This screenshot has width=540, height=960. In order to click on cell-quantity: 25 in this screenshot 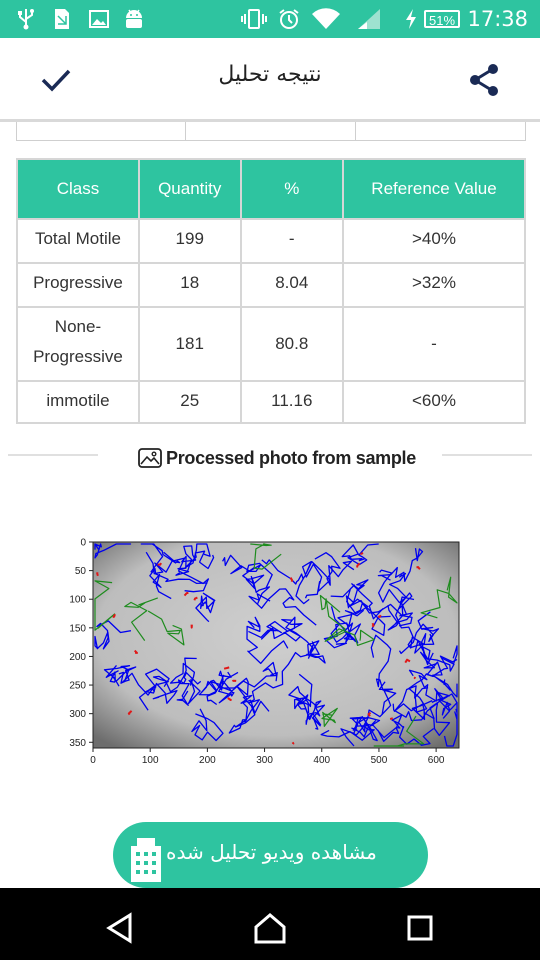, I will do `click(189, 402)`.